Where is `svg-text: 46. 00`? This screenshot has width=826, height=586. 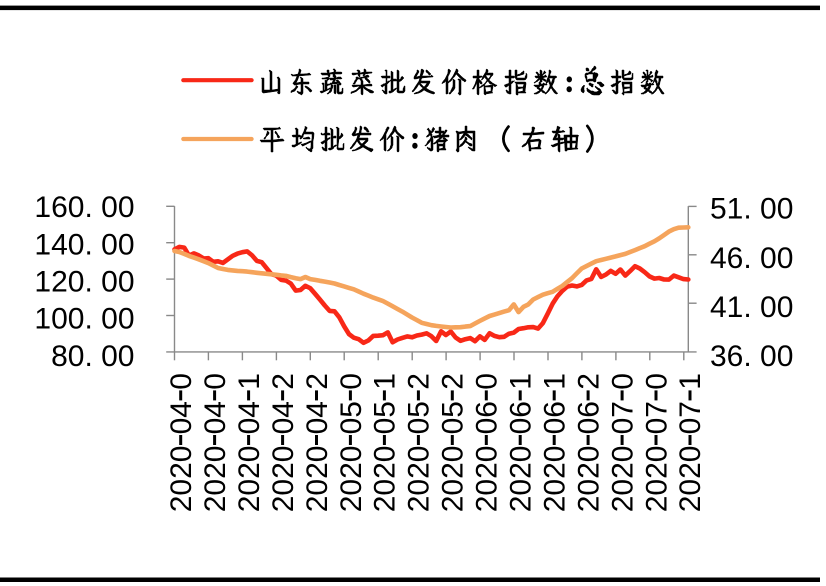
svg-text: 46. 00 is located at coordinates (751, 258).